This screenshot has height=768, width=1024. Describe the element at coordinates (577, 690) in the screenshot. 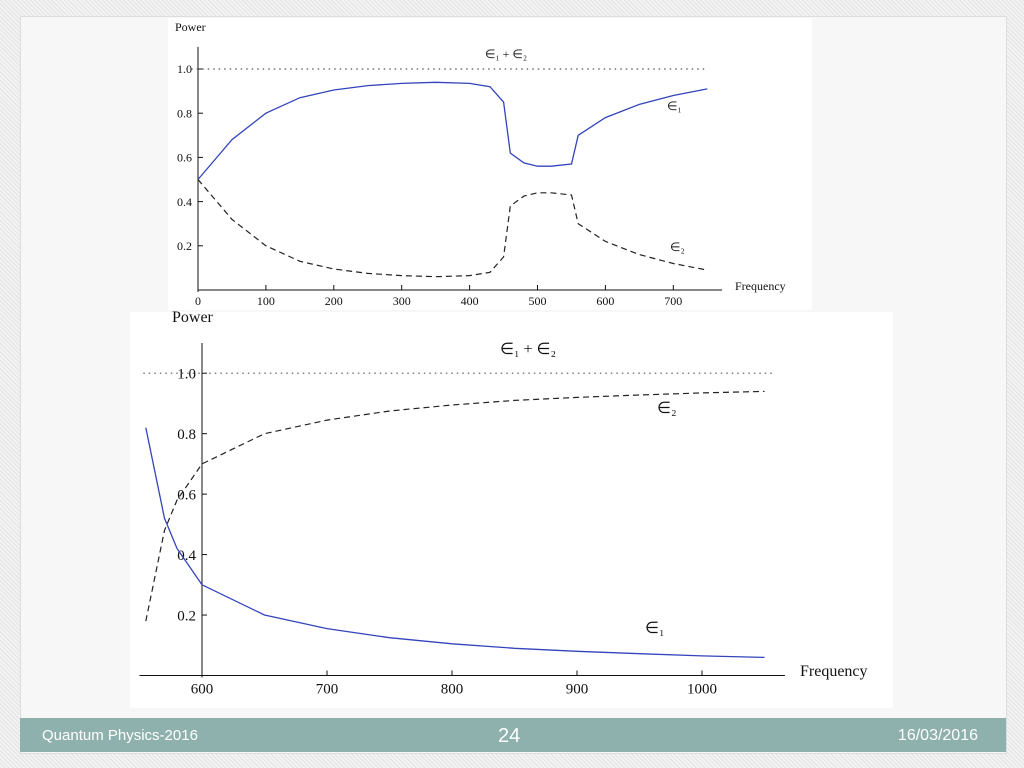

I see `x-tick-label: 900` at that location.